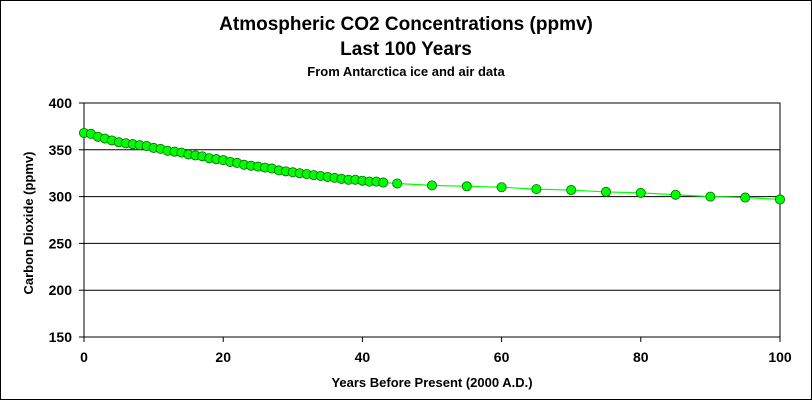  What do you see at coordinates (84, 357) in the screenshot?
I see `x-tick-label: 0` at bounding box center [84, 357].